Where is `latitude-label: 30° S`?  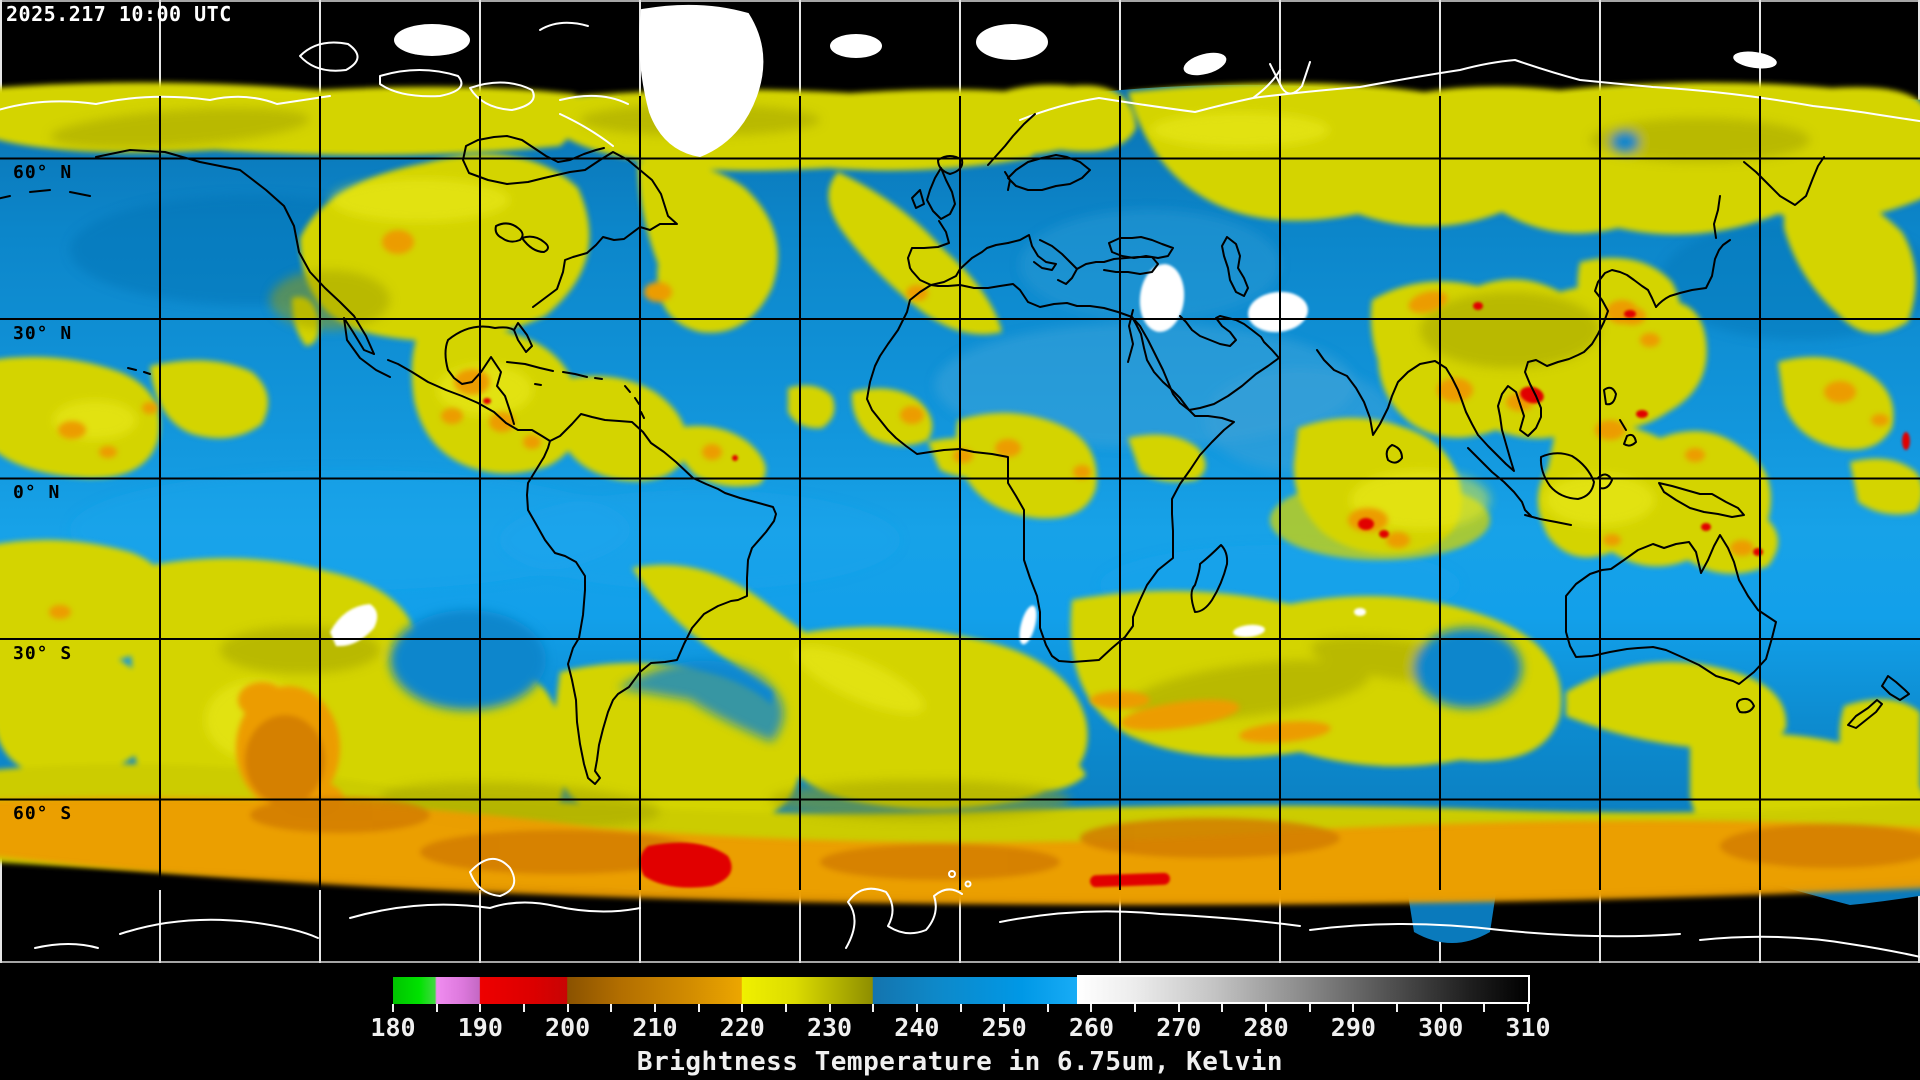 latitude-label: 30° S is located at coordinates (43, 653).